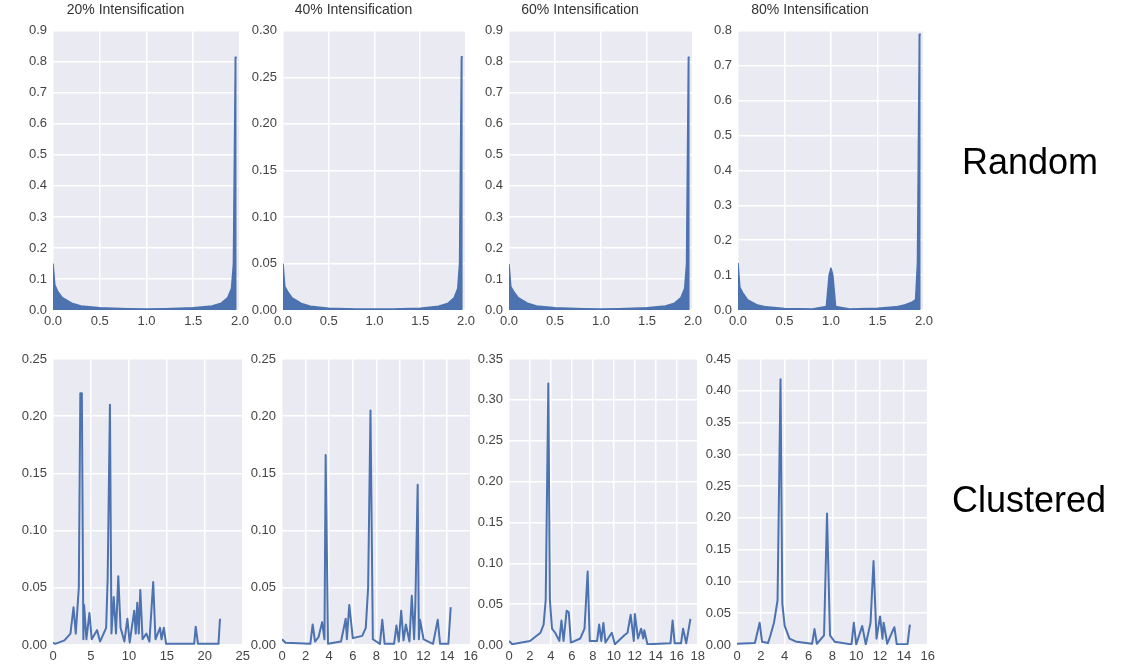 The image size is (1130, 671). What do you see at coordinates (718, 358) in the screenshot?
I see `y-tick-label: 0.45` at bounding box center [718, 358].